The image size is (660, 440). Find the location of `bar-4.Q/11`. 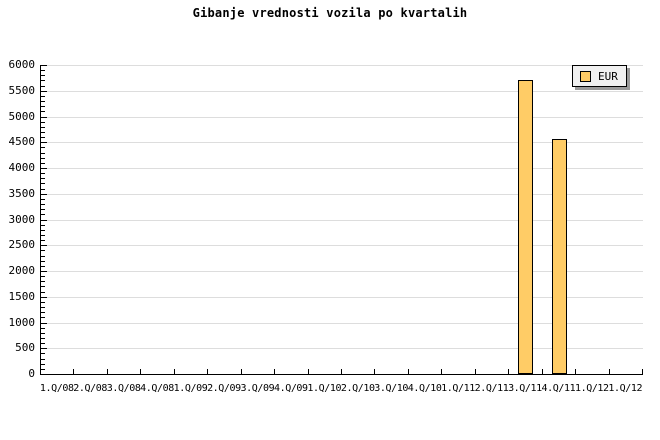

bar-4.Q/11 is located at coordinates (559, 256).